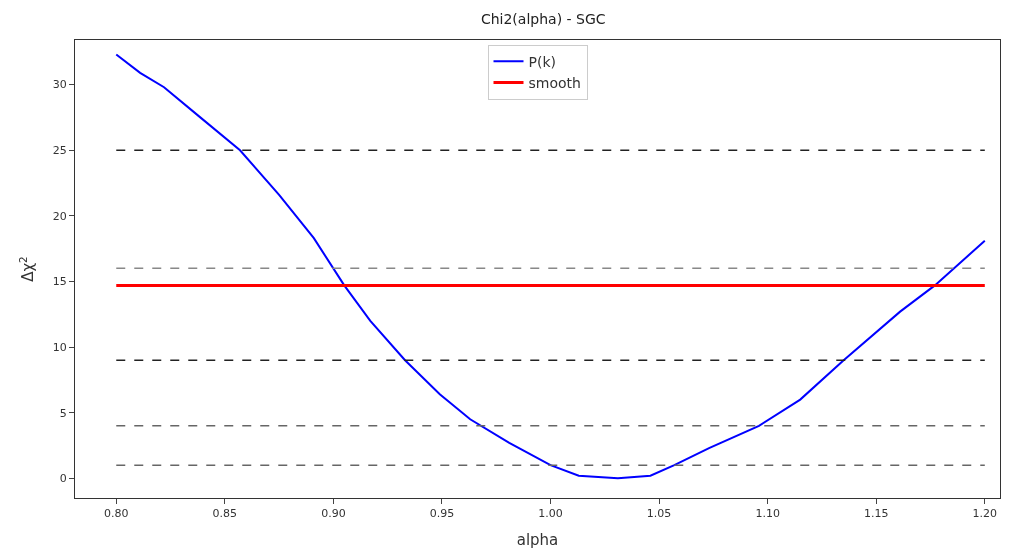 Image resolution: width=1025 pixels, height=558 pixels. What do you see at coordinates (659, 514) in the screenshot?
I see `x-tick-label: 1.05` at bounding box center [659, 514].